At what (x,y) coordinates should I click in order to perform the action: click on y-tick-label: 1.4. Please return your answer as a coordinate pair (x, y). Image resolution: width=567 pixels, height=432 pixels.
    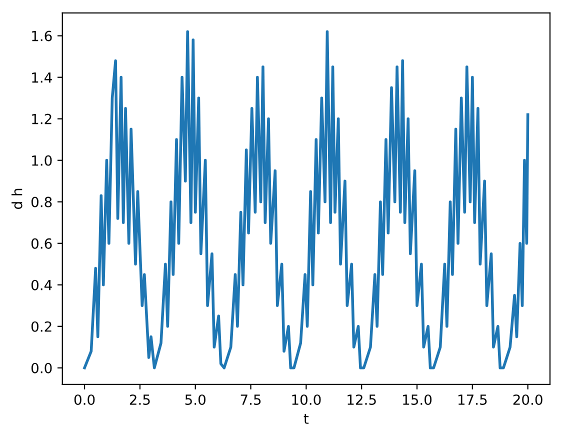
    Looking at the image, I should click on (42, 77).